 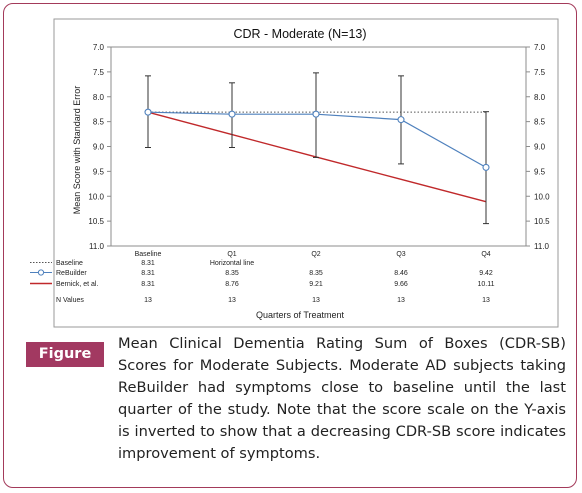 I want to click on x-tick-label: Q2, so click(x=315, y=254).